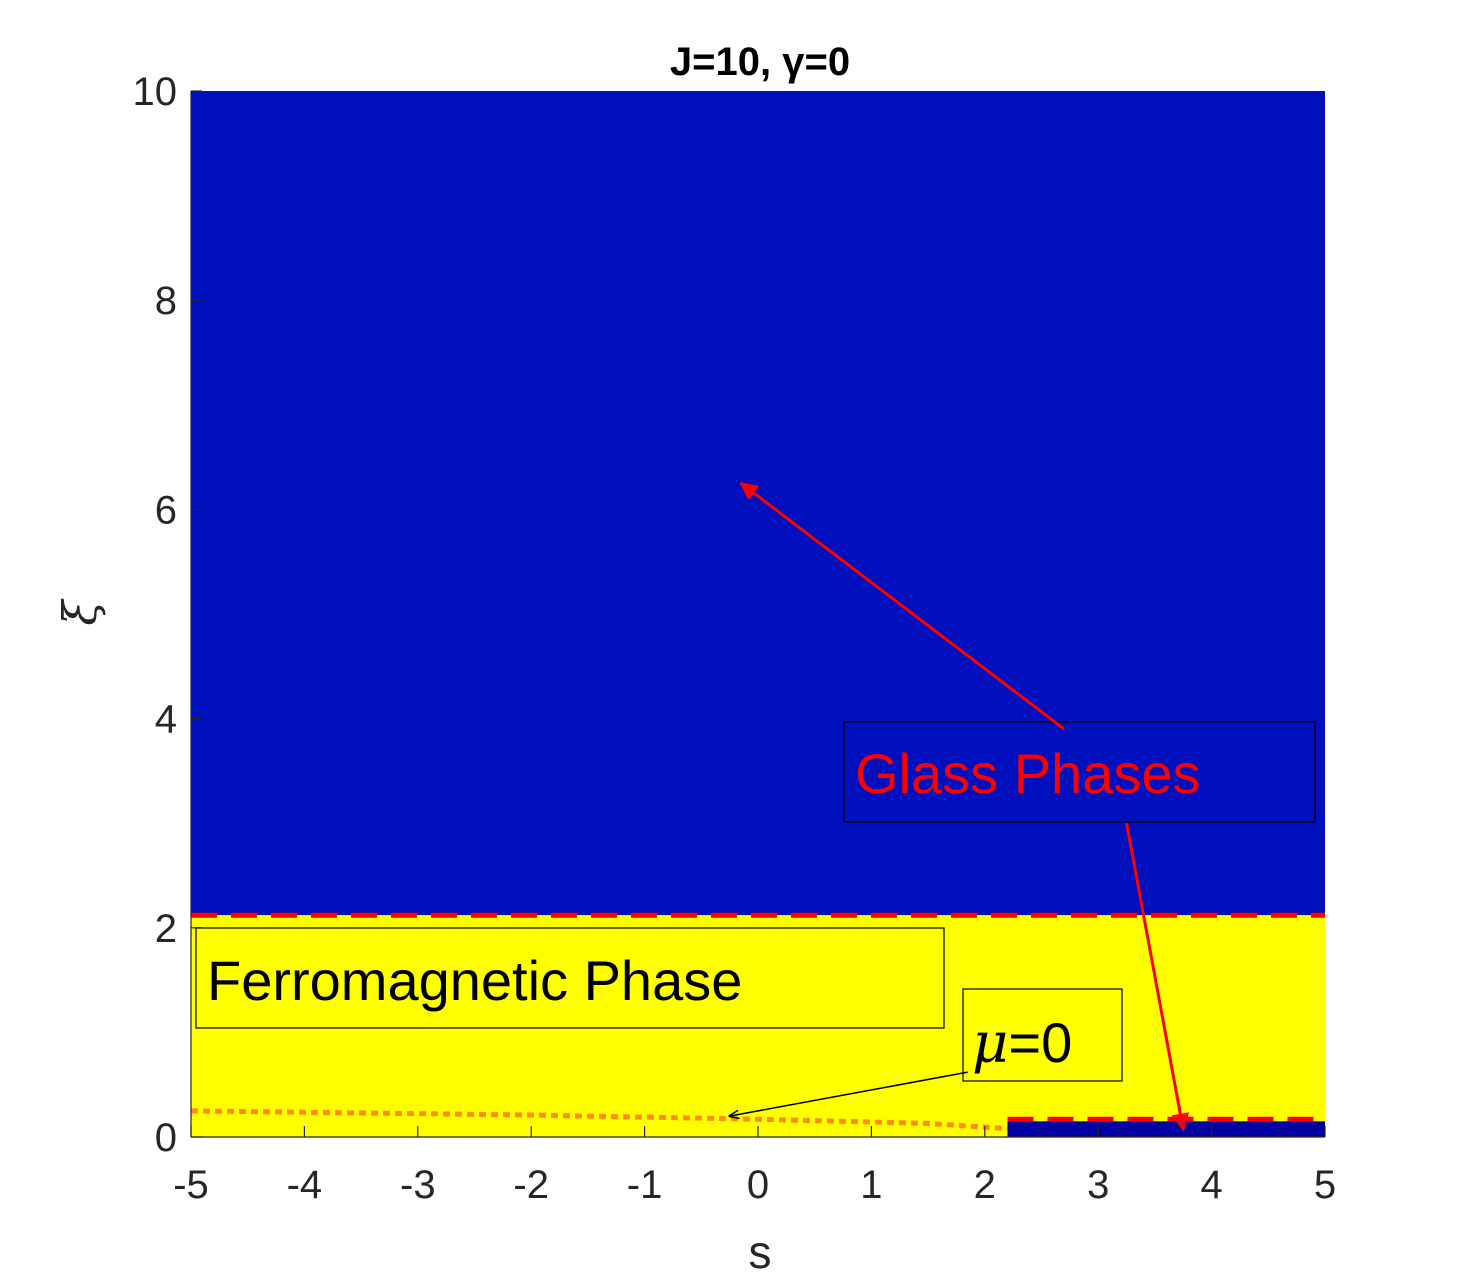 This screenshot has height=1278, width=1464. Describe the element at coordinates (531, 1185) in the screenshot. I see `x-tick-label: -2` at that location.